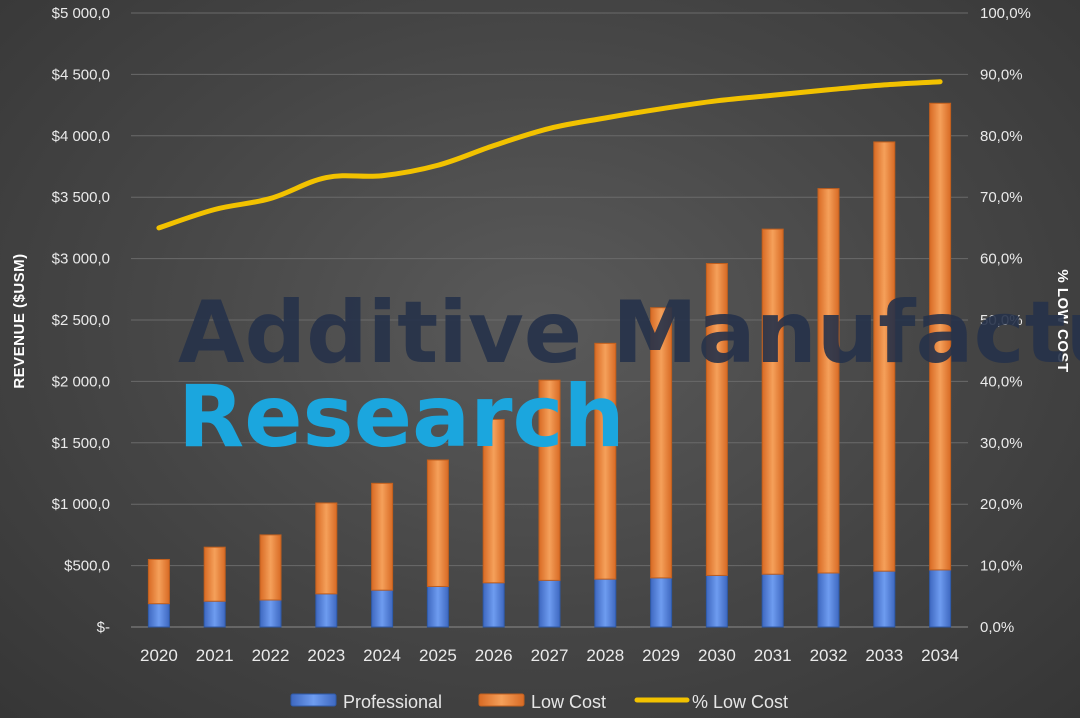  I want to click on y-axis-title: REVENUE ($USM), so click(19, 320).